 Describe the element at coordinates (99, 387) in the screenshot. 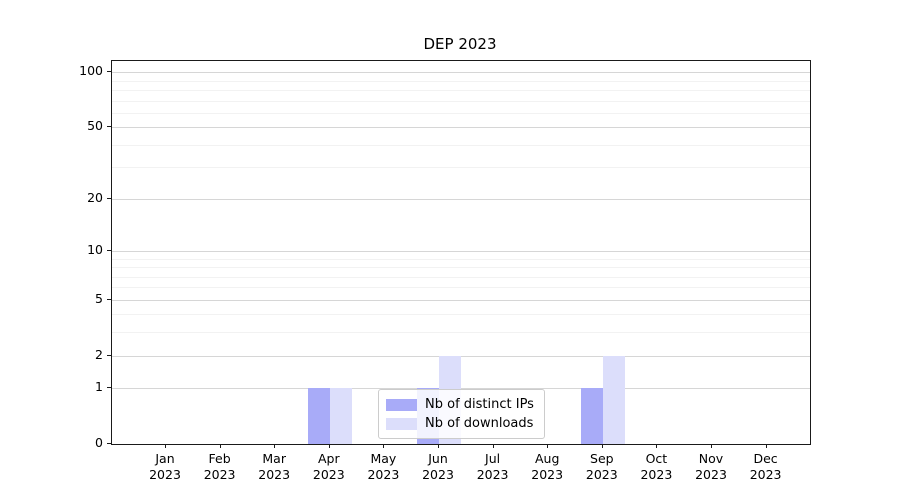

I see `y-tick-label: 1` at that location.